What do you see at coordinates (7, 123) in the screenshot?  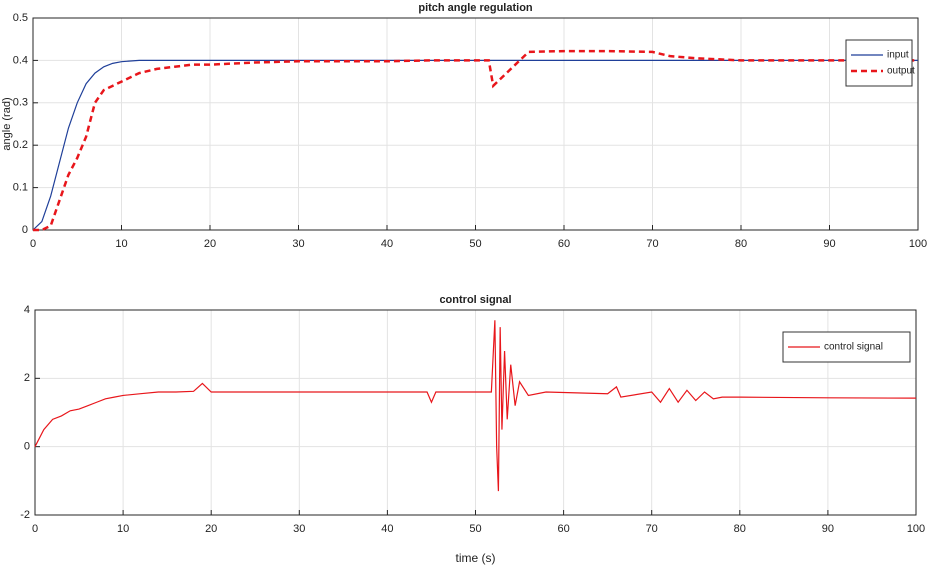 I see `y-axis-label: angle (rad)` at bounding box center [7, 123].